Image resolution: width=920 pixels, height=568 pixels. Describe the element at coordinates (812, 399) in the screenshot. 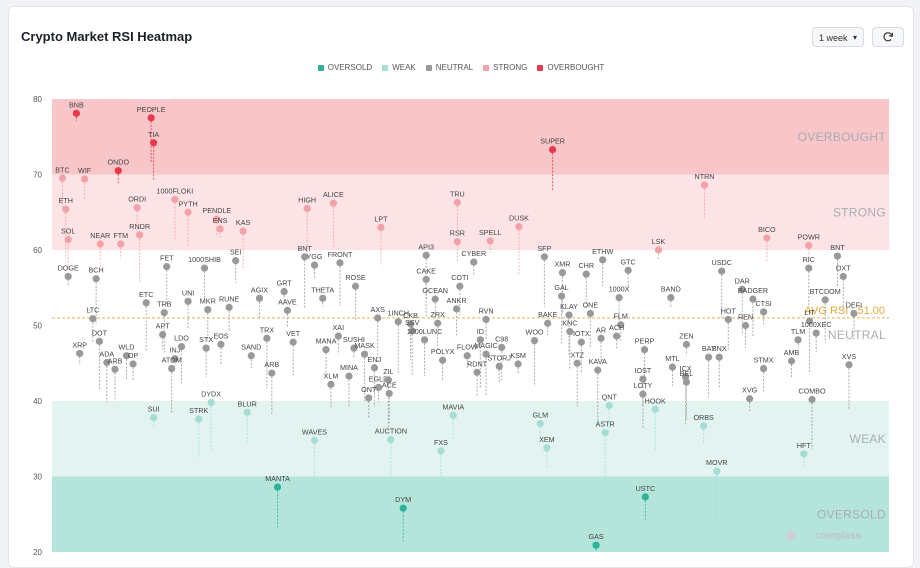

I see `point-combo` at that location.